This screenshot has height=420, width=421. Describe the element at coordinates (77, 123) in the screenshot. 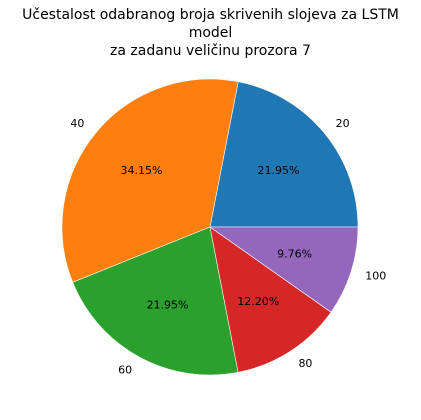

I see `slice-label-40: 40` at that location.